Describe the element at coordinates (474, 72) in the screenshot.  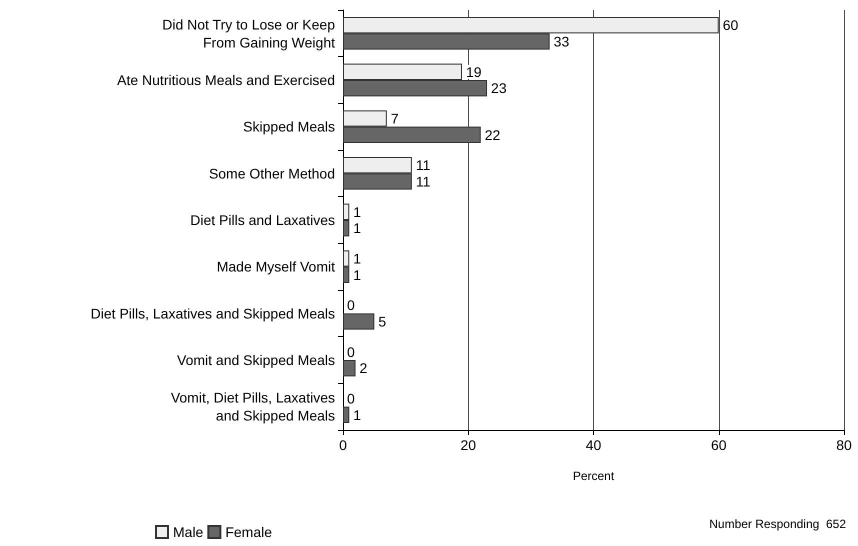
I see `data-label: 19` at that location.